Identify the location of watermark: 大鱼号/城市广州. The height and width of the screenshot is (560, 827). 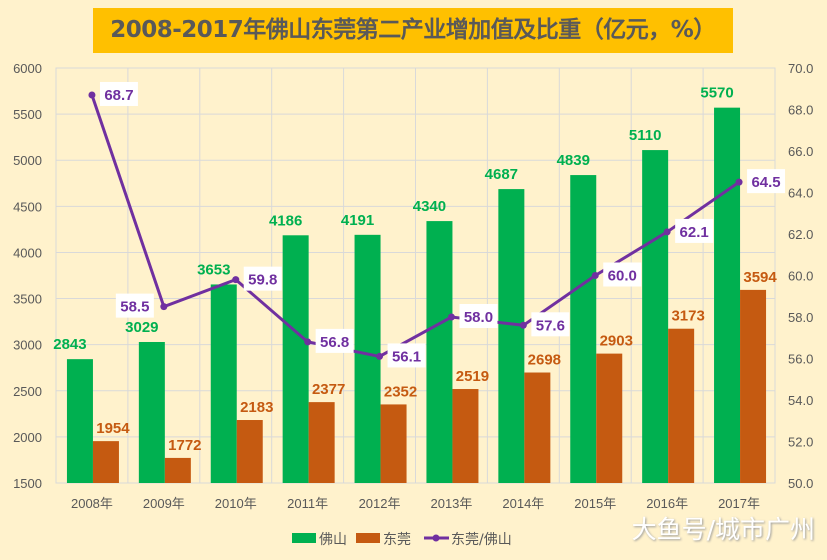
(723, 529).